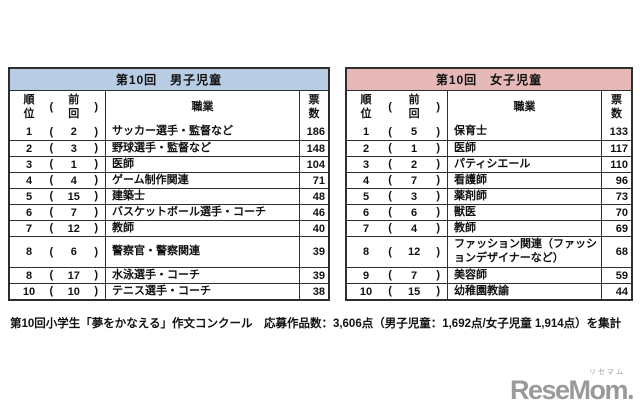  What do you see at coordinates (397, 228) in the screenshot?
I see `rank-cell: 7 (4)` at bounding box center [397, 228].